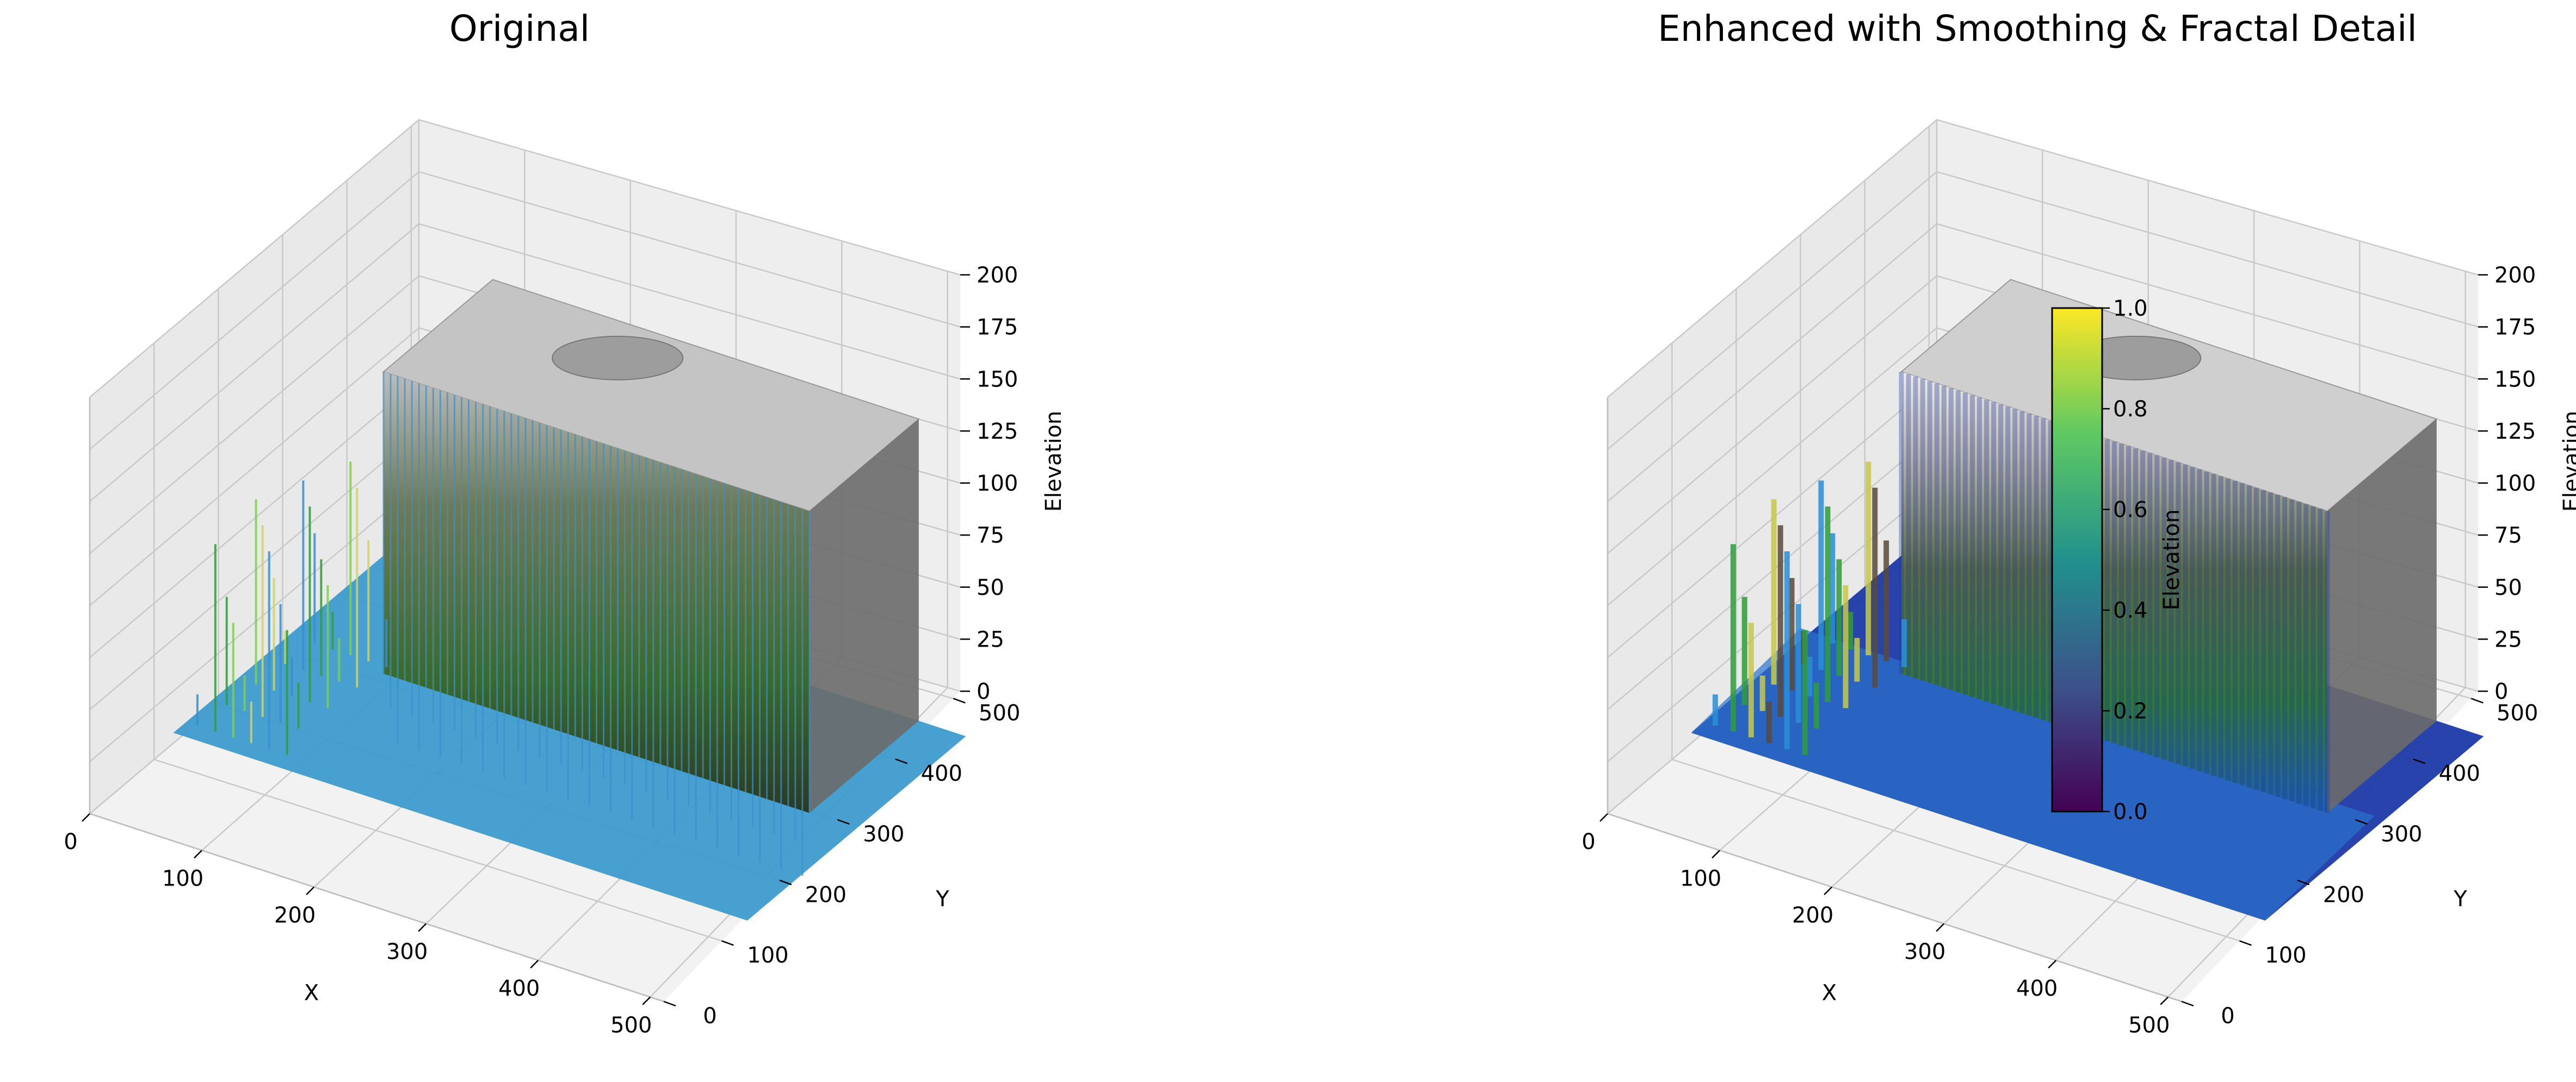  What do you see at coordinates (2077, 560) in the screenshot?
I see `colorbar-gradient` at bounding box center [2077, 560].